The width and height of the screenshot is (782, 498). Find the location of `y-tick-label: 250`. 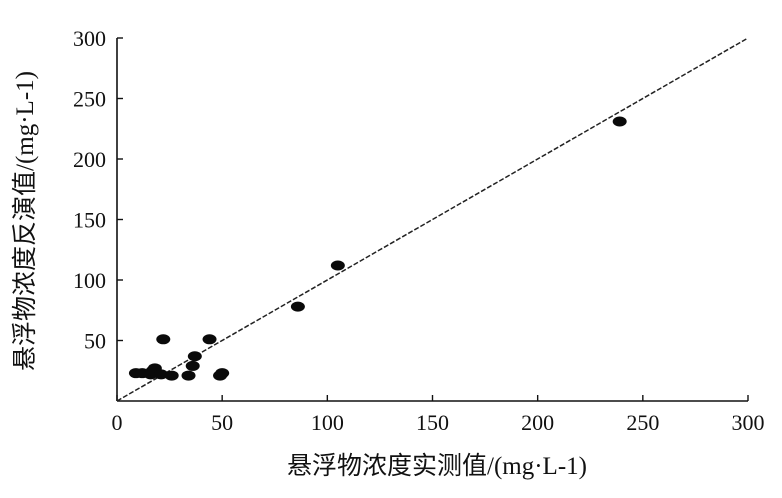

y-tick-label: 250 is located at coordinates (89, 99).